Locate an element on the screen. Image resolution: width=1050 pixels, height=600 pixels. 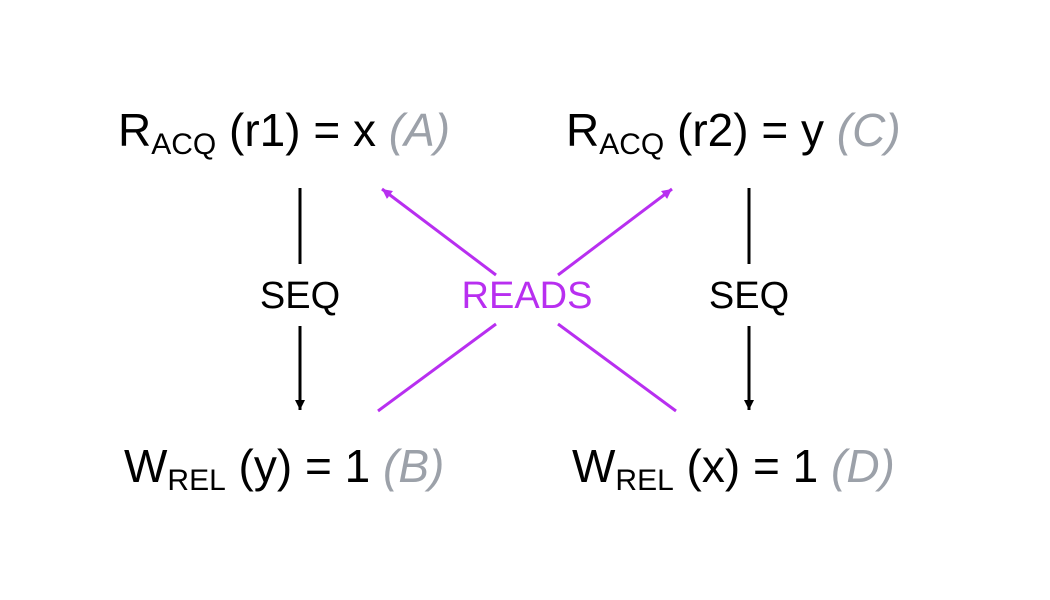
reads-arrow-d-to-a-lower is located at coordinates (617, 367).